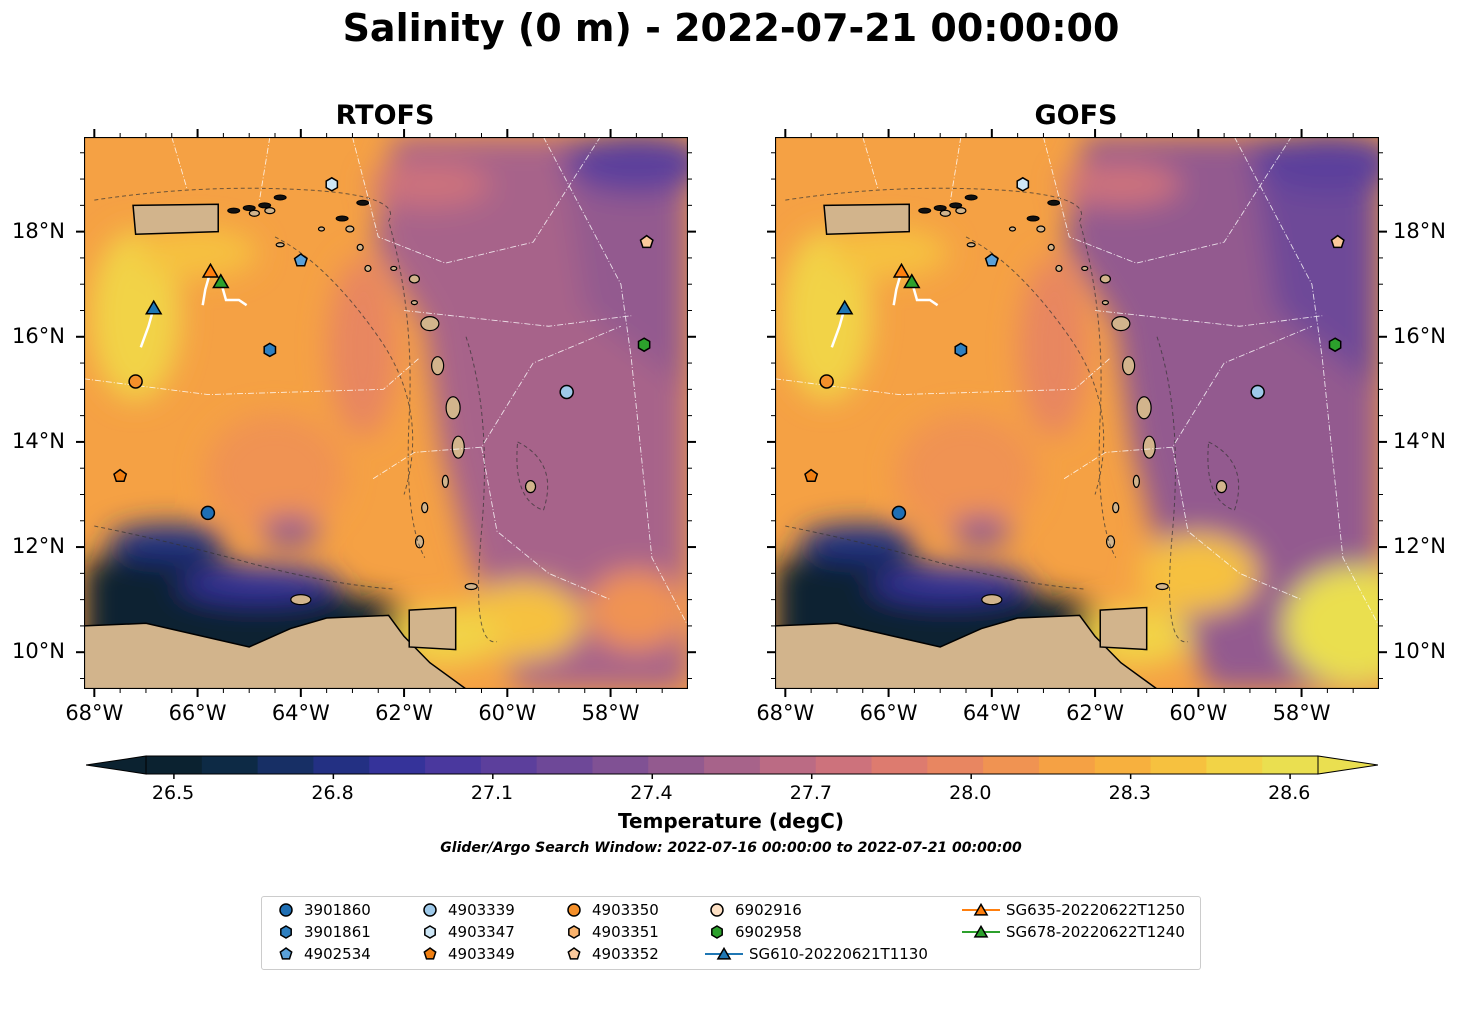  Describe the element at coordinates (1095, 910) in the screenshot. I see `legend-label: SG635-20220622T1250` at that location.